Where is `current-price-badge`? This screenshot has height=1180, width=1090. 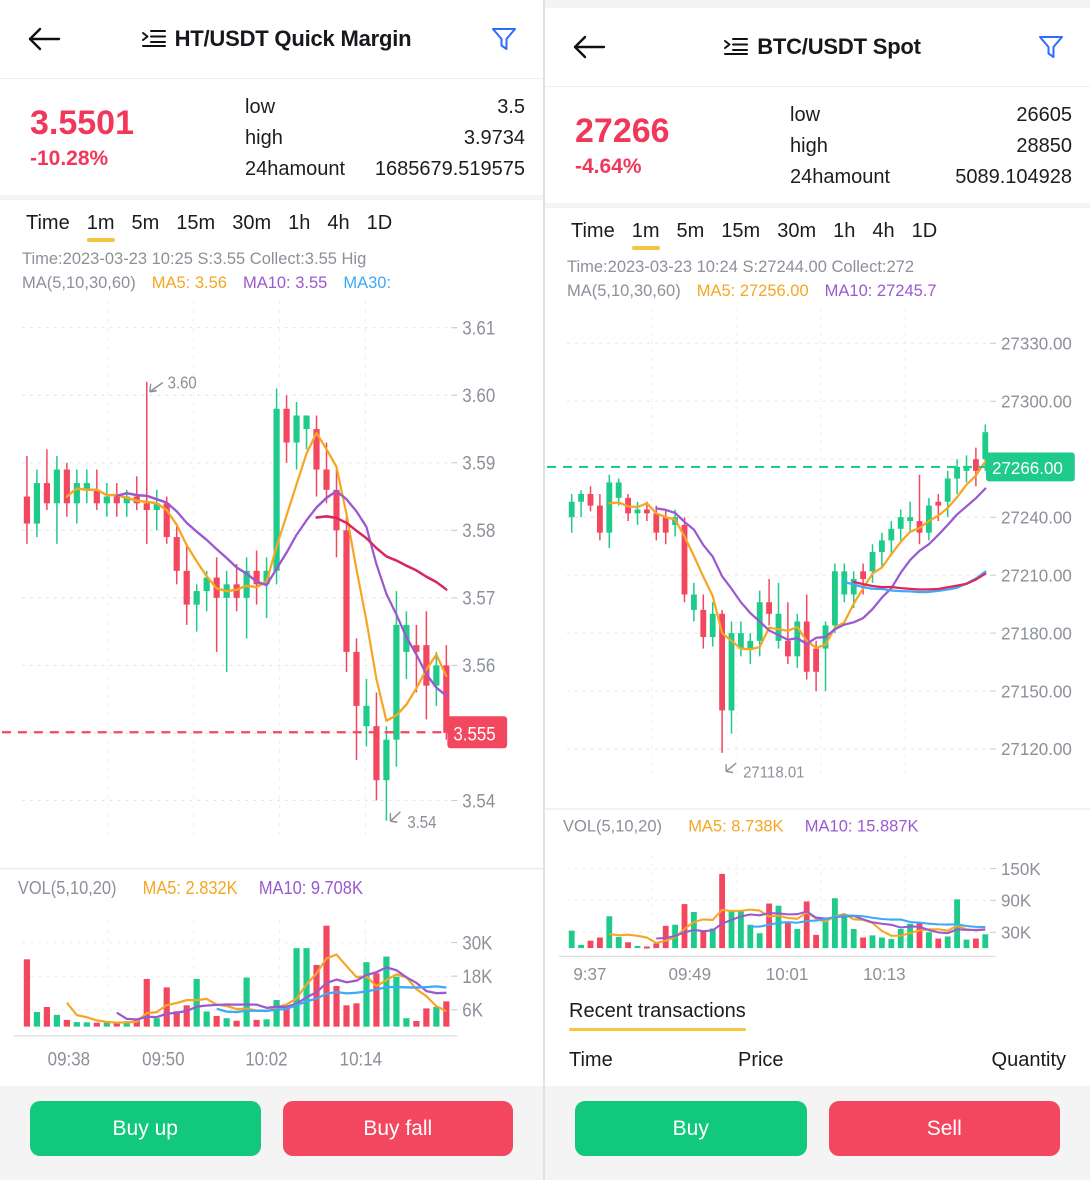
current-price-badge is located at coordinates (477, 732).